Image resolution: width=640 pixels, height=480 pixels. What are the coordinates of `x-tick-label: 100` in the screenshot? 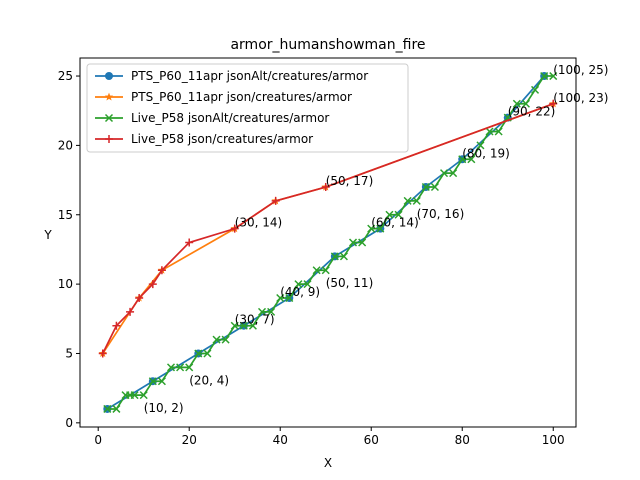 It's located at (553, 440).